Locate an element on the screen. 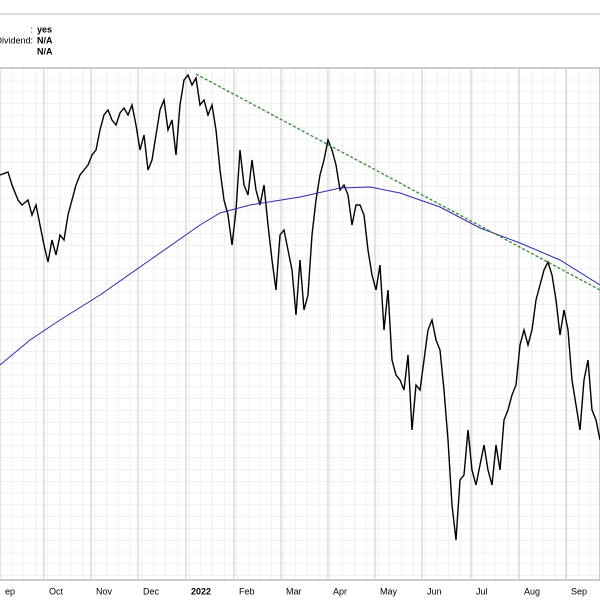 The width and height of the screenshot is (600, 600). x-tick-label: Nov is located at coordinates (104, 591).